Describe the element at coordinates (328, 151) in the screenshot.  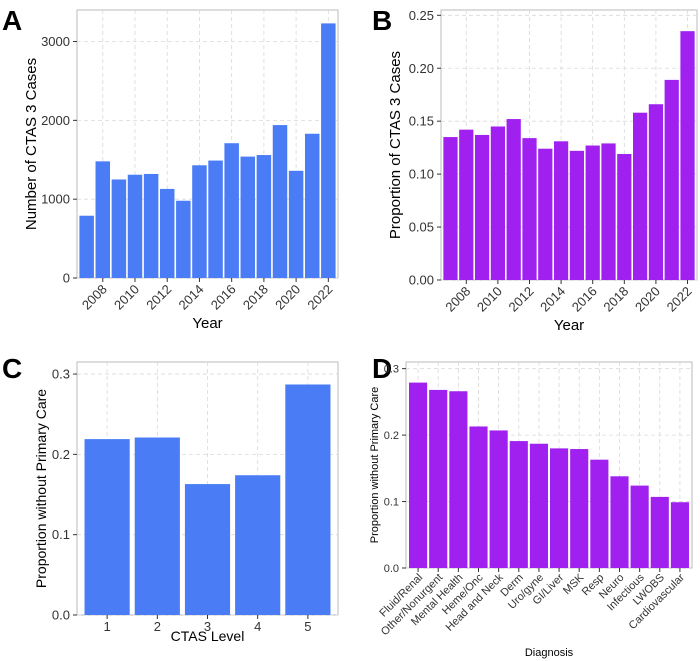
I see `bar-2022` at that location.